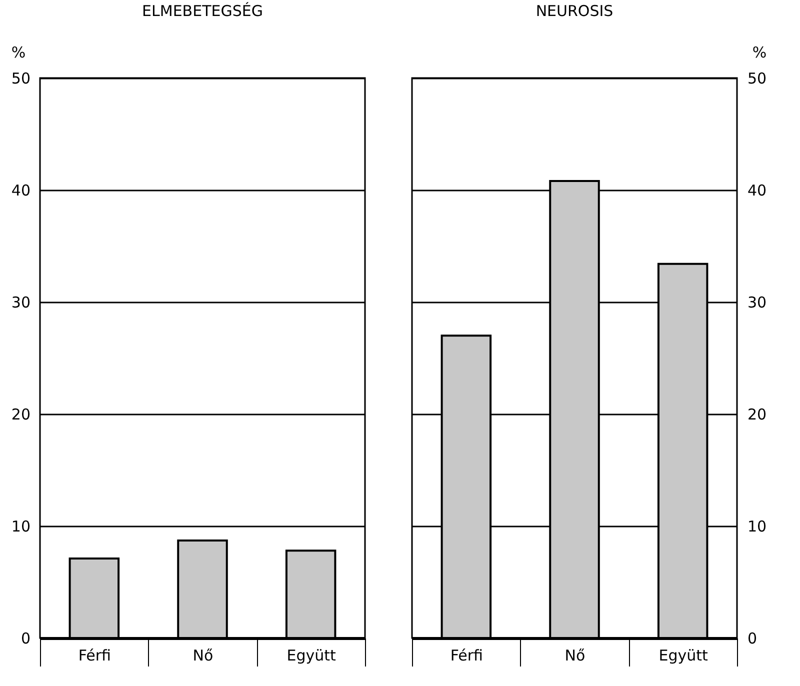 The height and width of the screenshot is (686, 800). Describe the element at coordinates (757, 527) in the screenshot. I see `y2-tick-label: 10` at that location.